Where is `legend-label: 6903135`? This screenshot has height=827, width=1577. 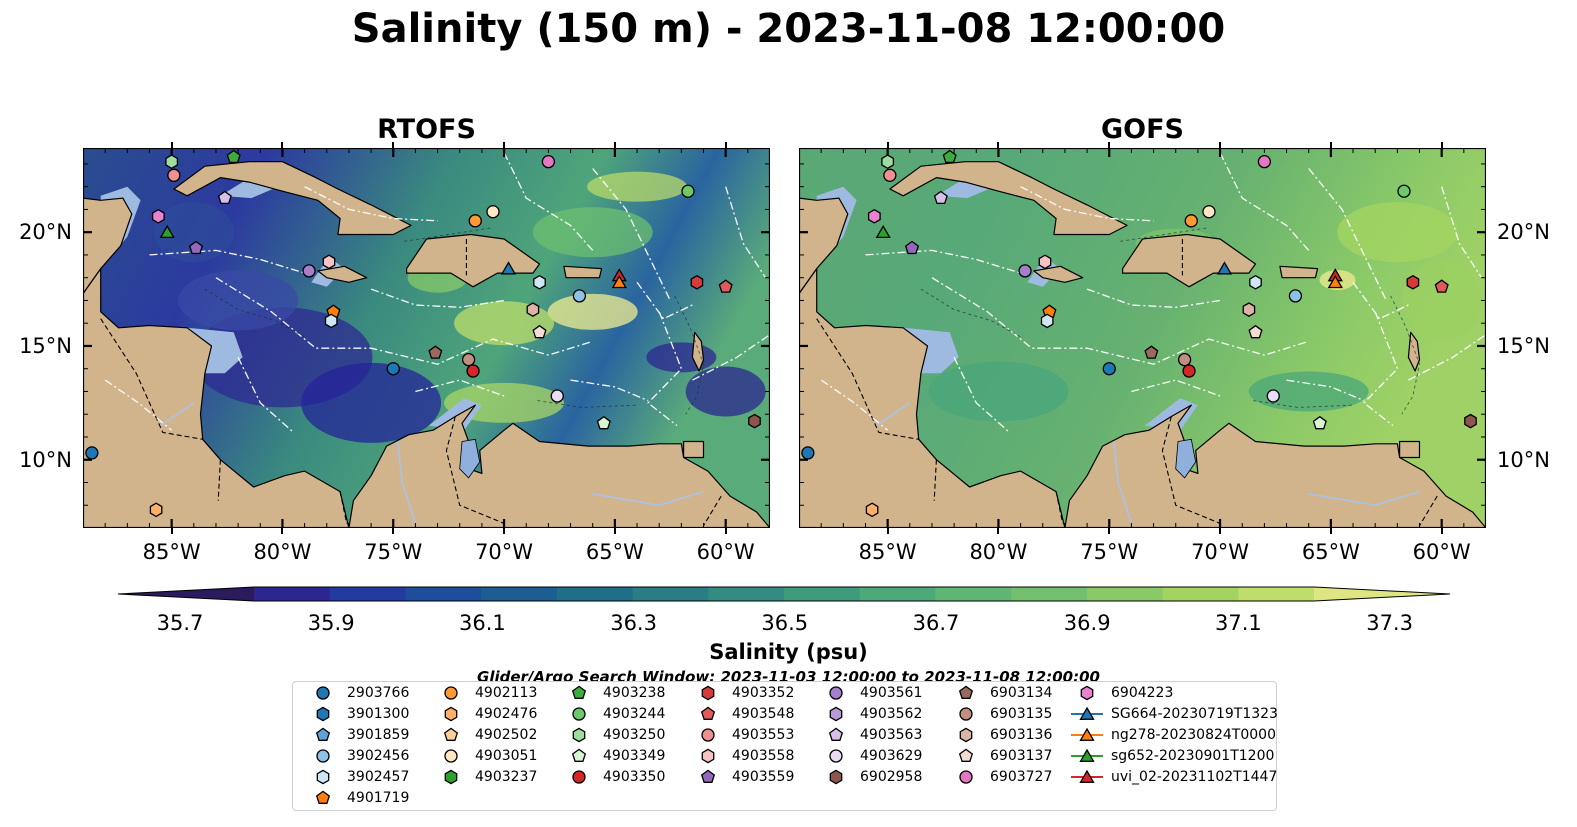
legend-label: 6903135 is located at coordinates (1021, 714).